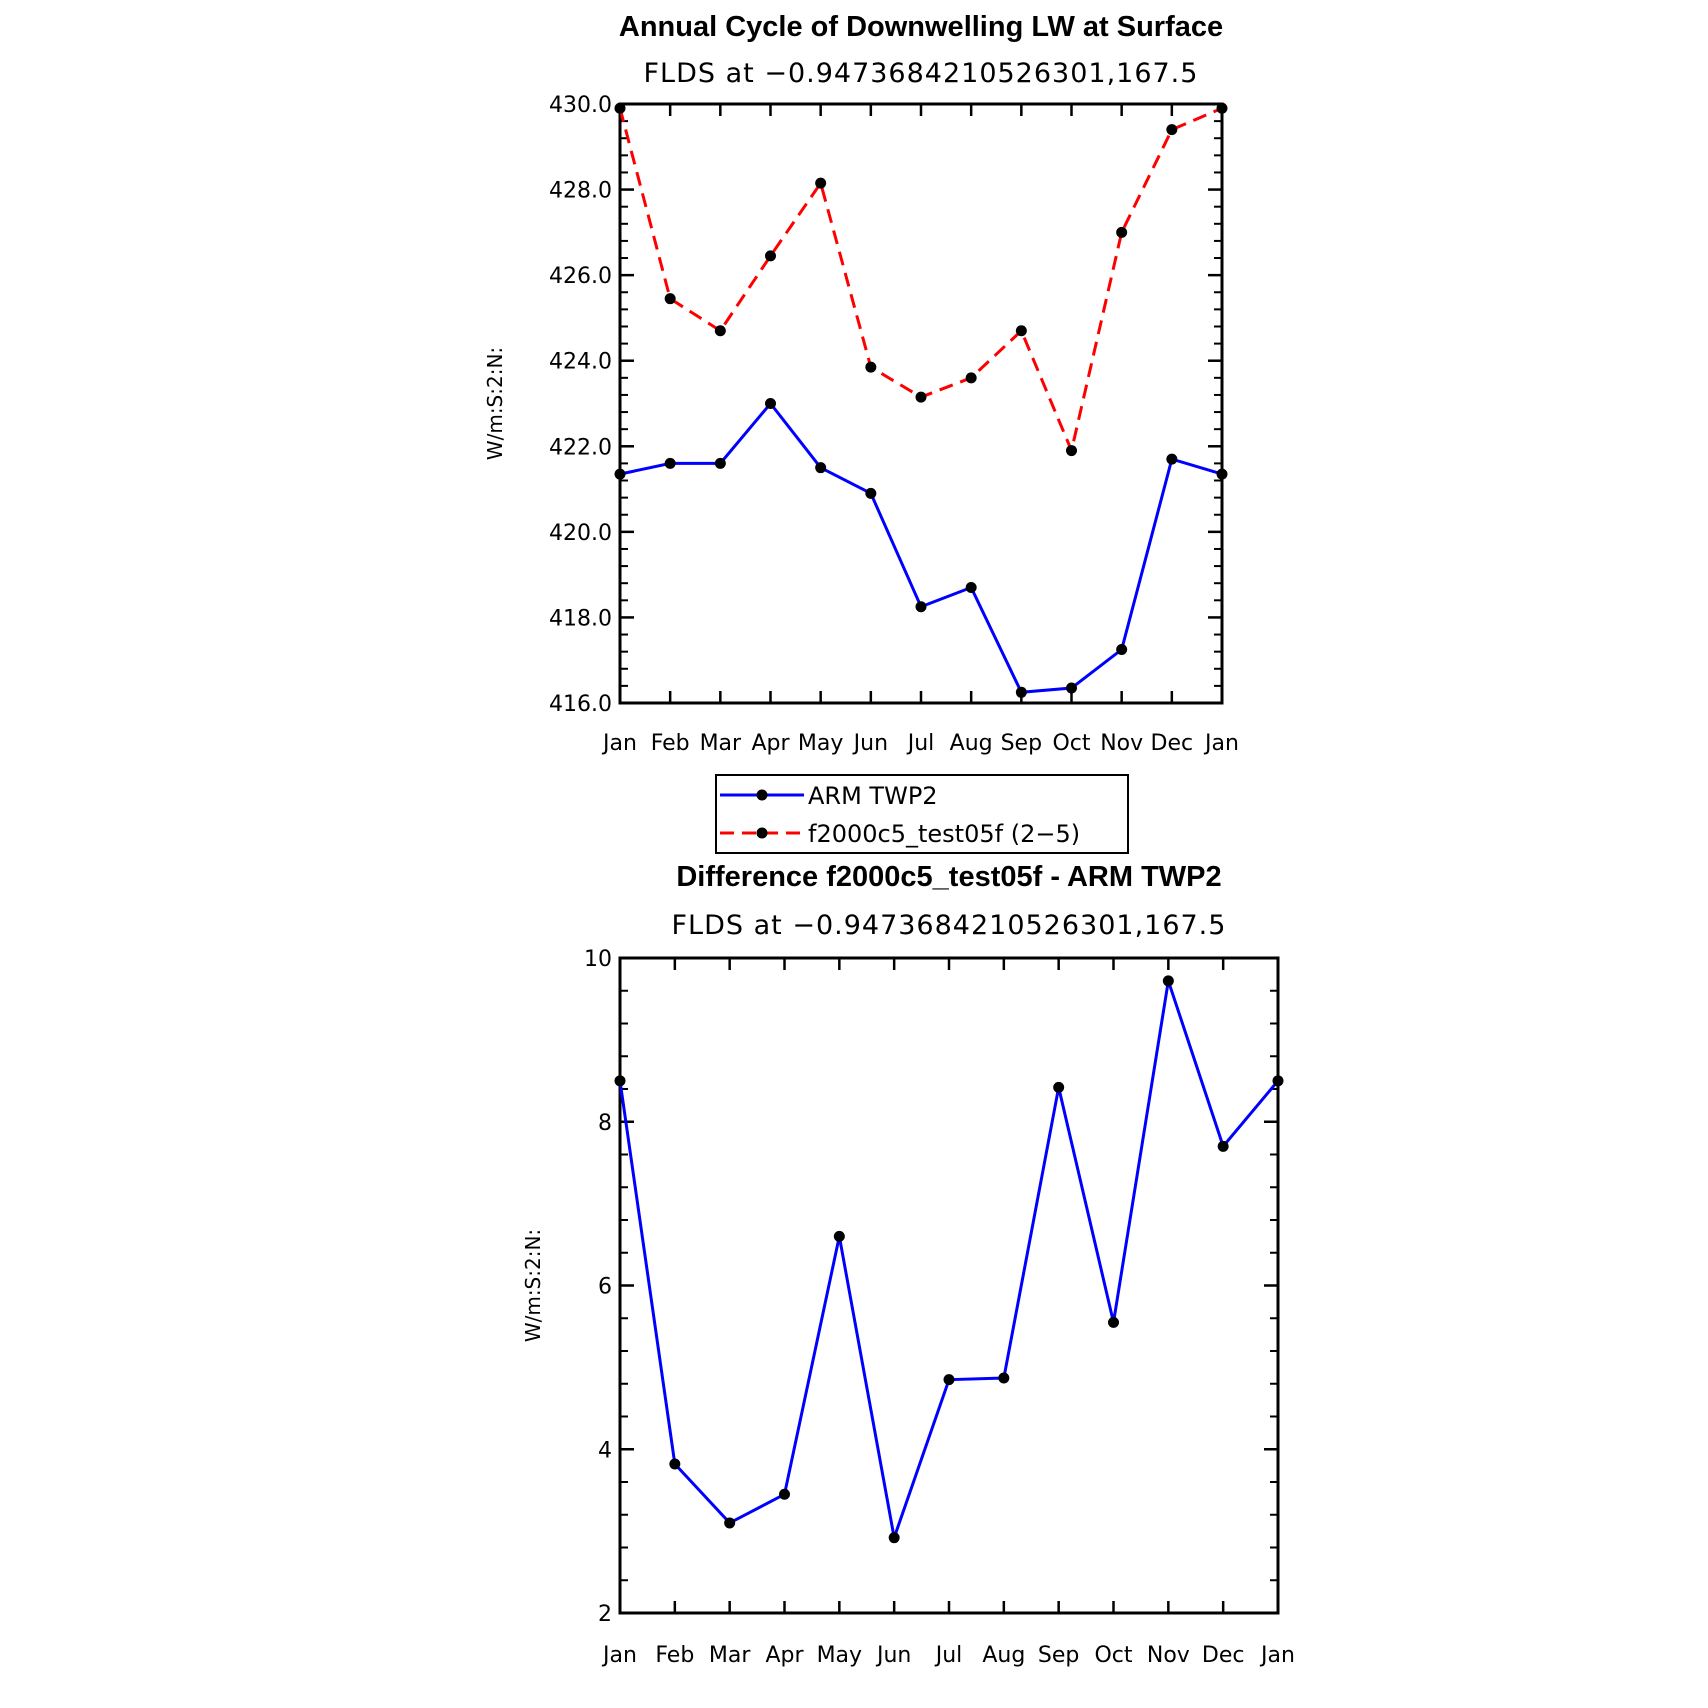 The height and width of the screenshot is (1708, 1708). Describe the element at coordinates (605, 1287) in the screenshot. I see `y-tick-label: 6` at that location.